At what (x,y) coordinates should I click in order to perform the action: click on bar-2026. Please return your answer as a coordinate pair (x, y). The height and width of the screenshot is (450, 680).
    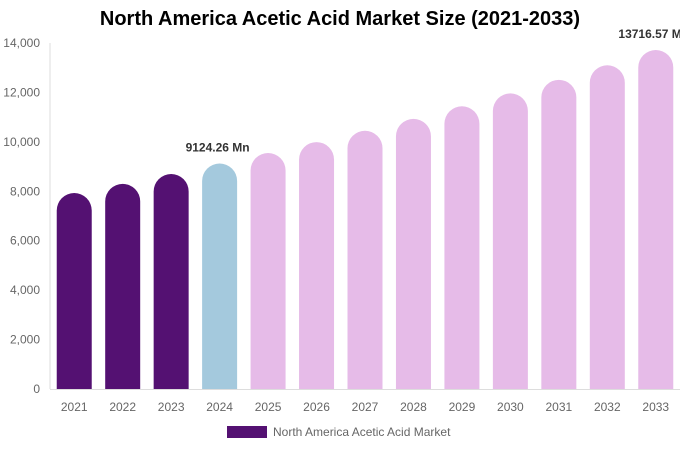
    Looking at the image, I should click on (317, 265).